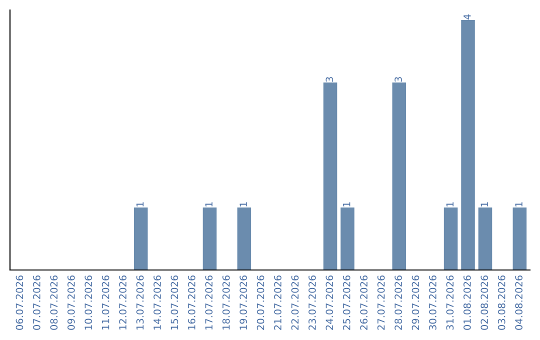 Image resolution: width=540 pixels, height=340 pixels. Describe the element at coordinates (416, 302) in the screenshot. I see `x-tick-label: 29.07.2026` at that location.